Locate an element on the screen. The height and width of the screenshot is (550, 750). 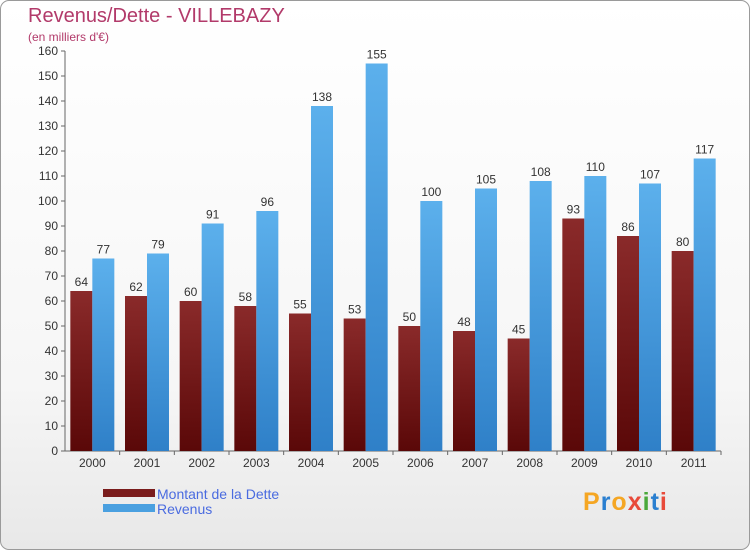
x-tick-label: 2009 is located at coordinates (584, 463).